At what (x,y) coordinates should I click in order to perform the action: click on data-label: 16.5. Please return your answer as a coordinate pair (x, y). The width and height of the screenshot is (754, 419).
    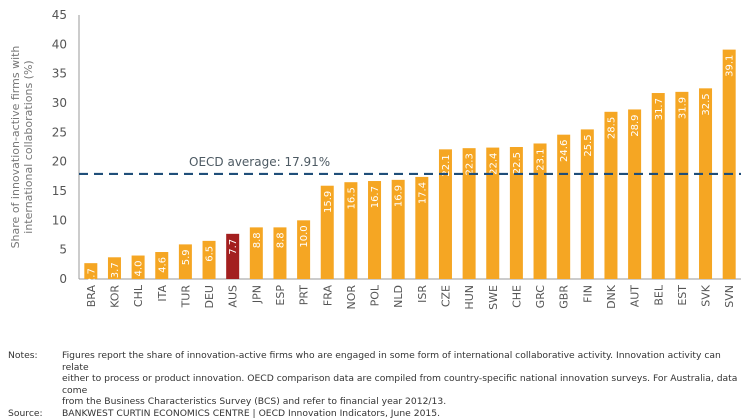
    Looking at the image, I should click on (351, 198).